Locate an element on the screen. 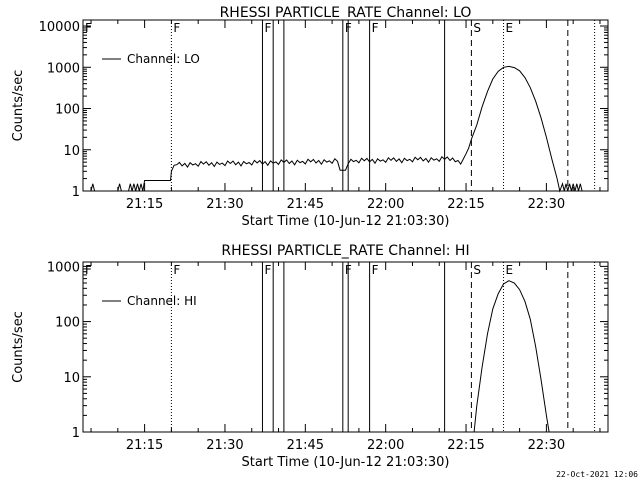 This screenshot has height=485, width=640. chart-title: RHESSI PARTICLE_RATE Channel: LO is located at coordinates (346, 13).